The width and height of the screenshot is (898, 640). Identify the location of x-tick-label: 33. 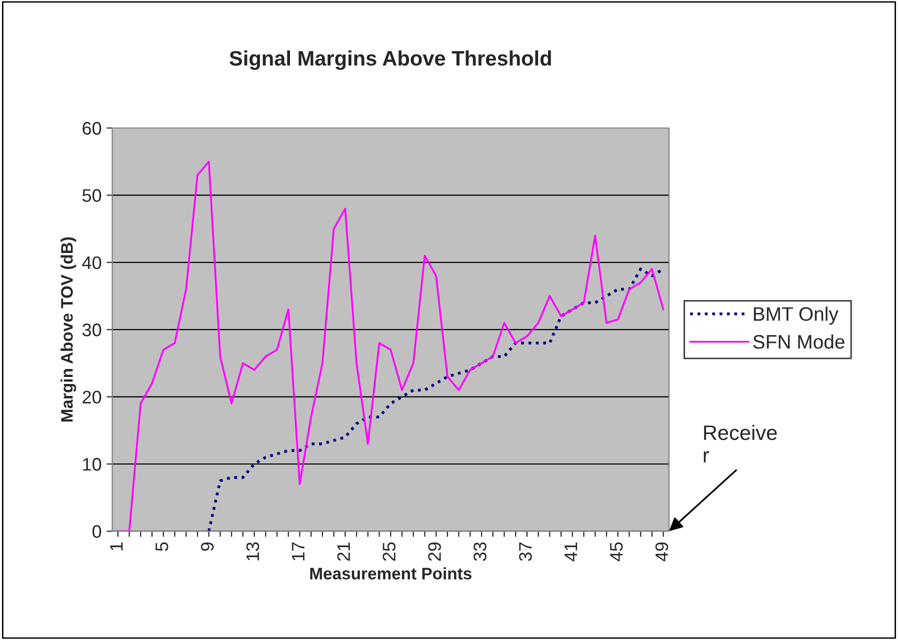
(480, 552).